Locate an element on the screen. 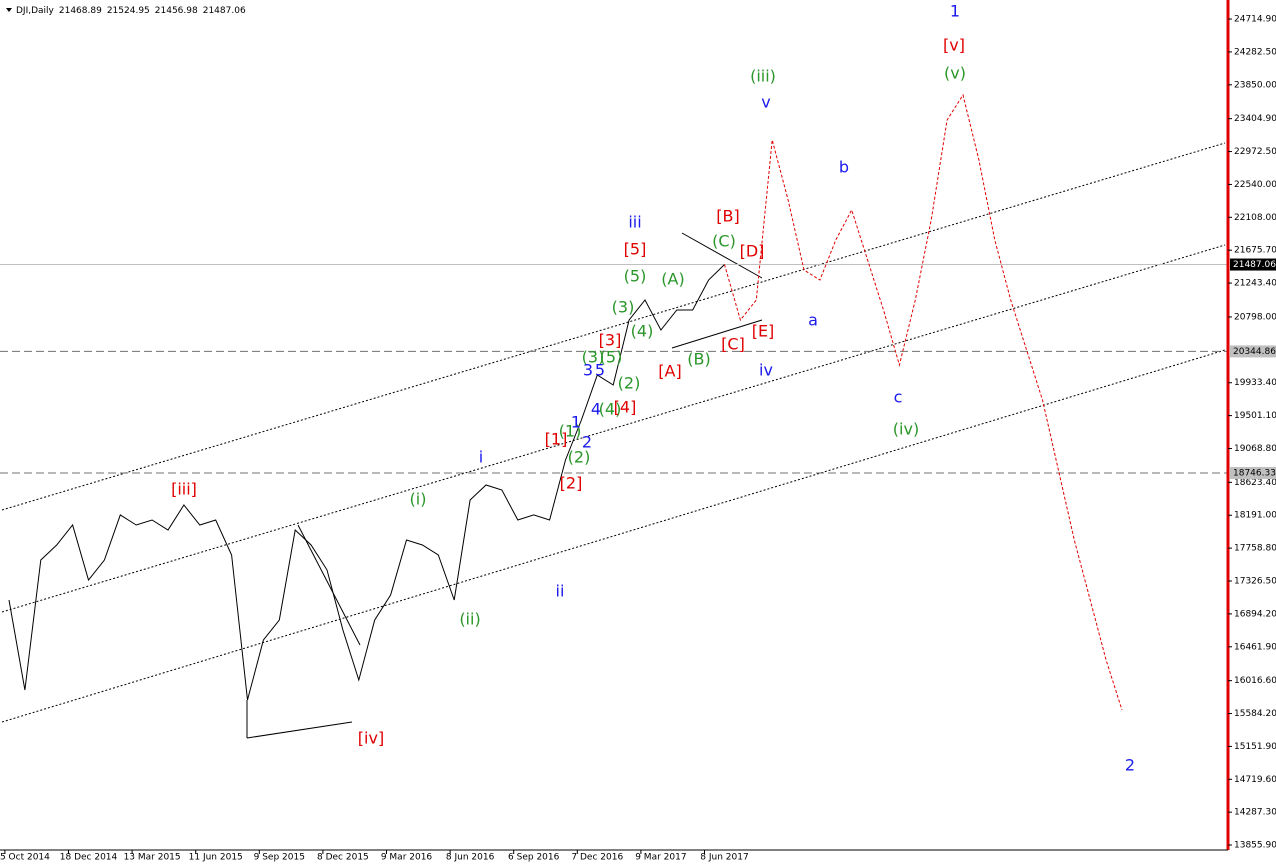  wave-label: [v] is located at coordinates (954, 45).